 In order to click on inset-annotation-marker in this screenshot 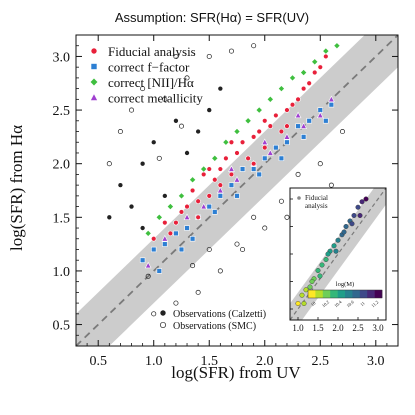, I will do `click(299, 198)`.